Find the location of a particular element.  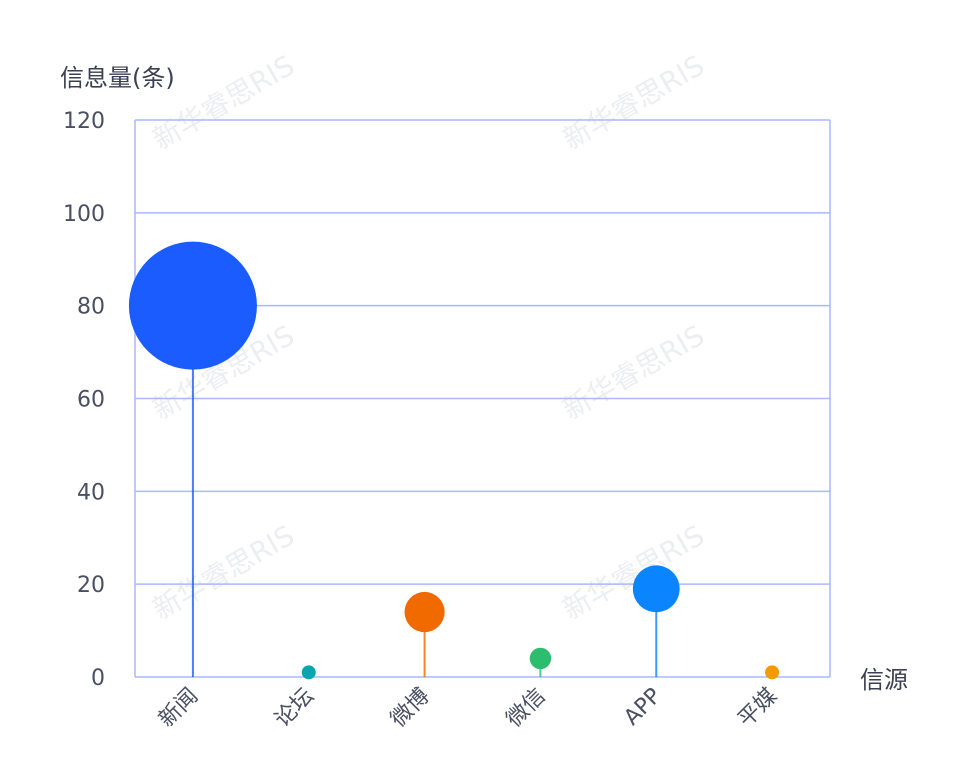

x-ticks: 新闻 论坛 微博 微信 APP 平媒 is located at coordinates (468, 708).